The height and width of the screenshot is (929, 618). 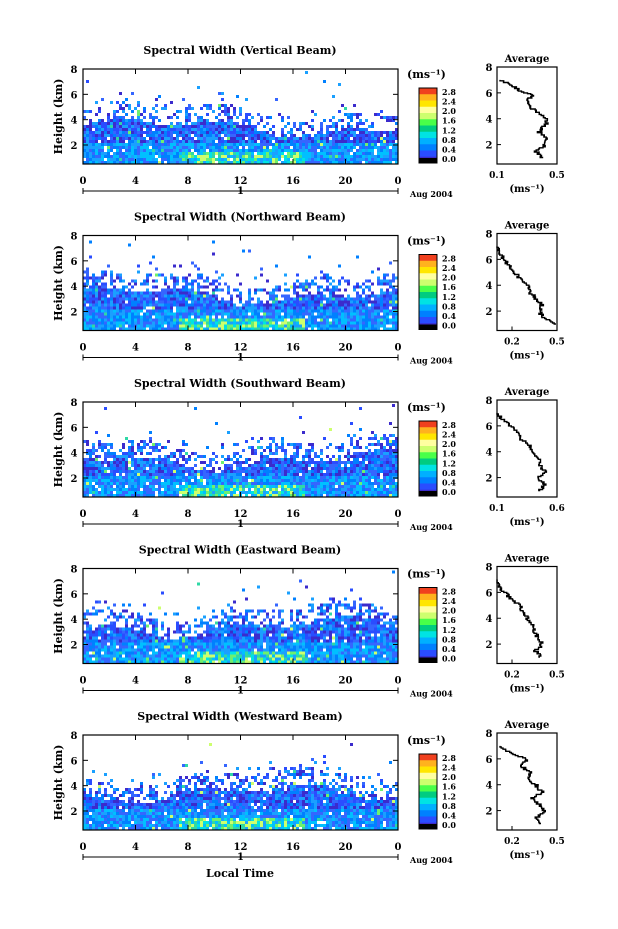 What do you see at coordinates (449, 268) in the screenshot?
I see `colorbar-tick-label: 2.4` at bounding box center [449, 268].